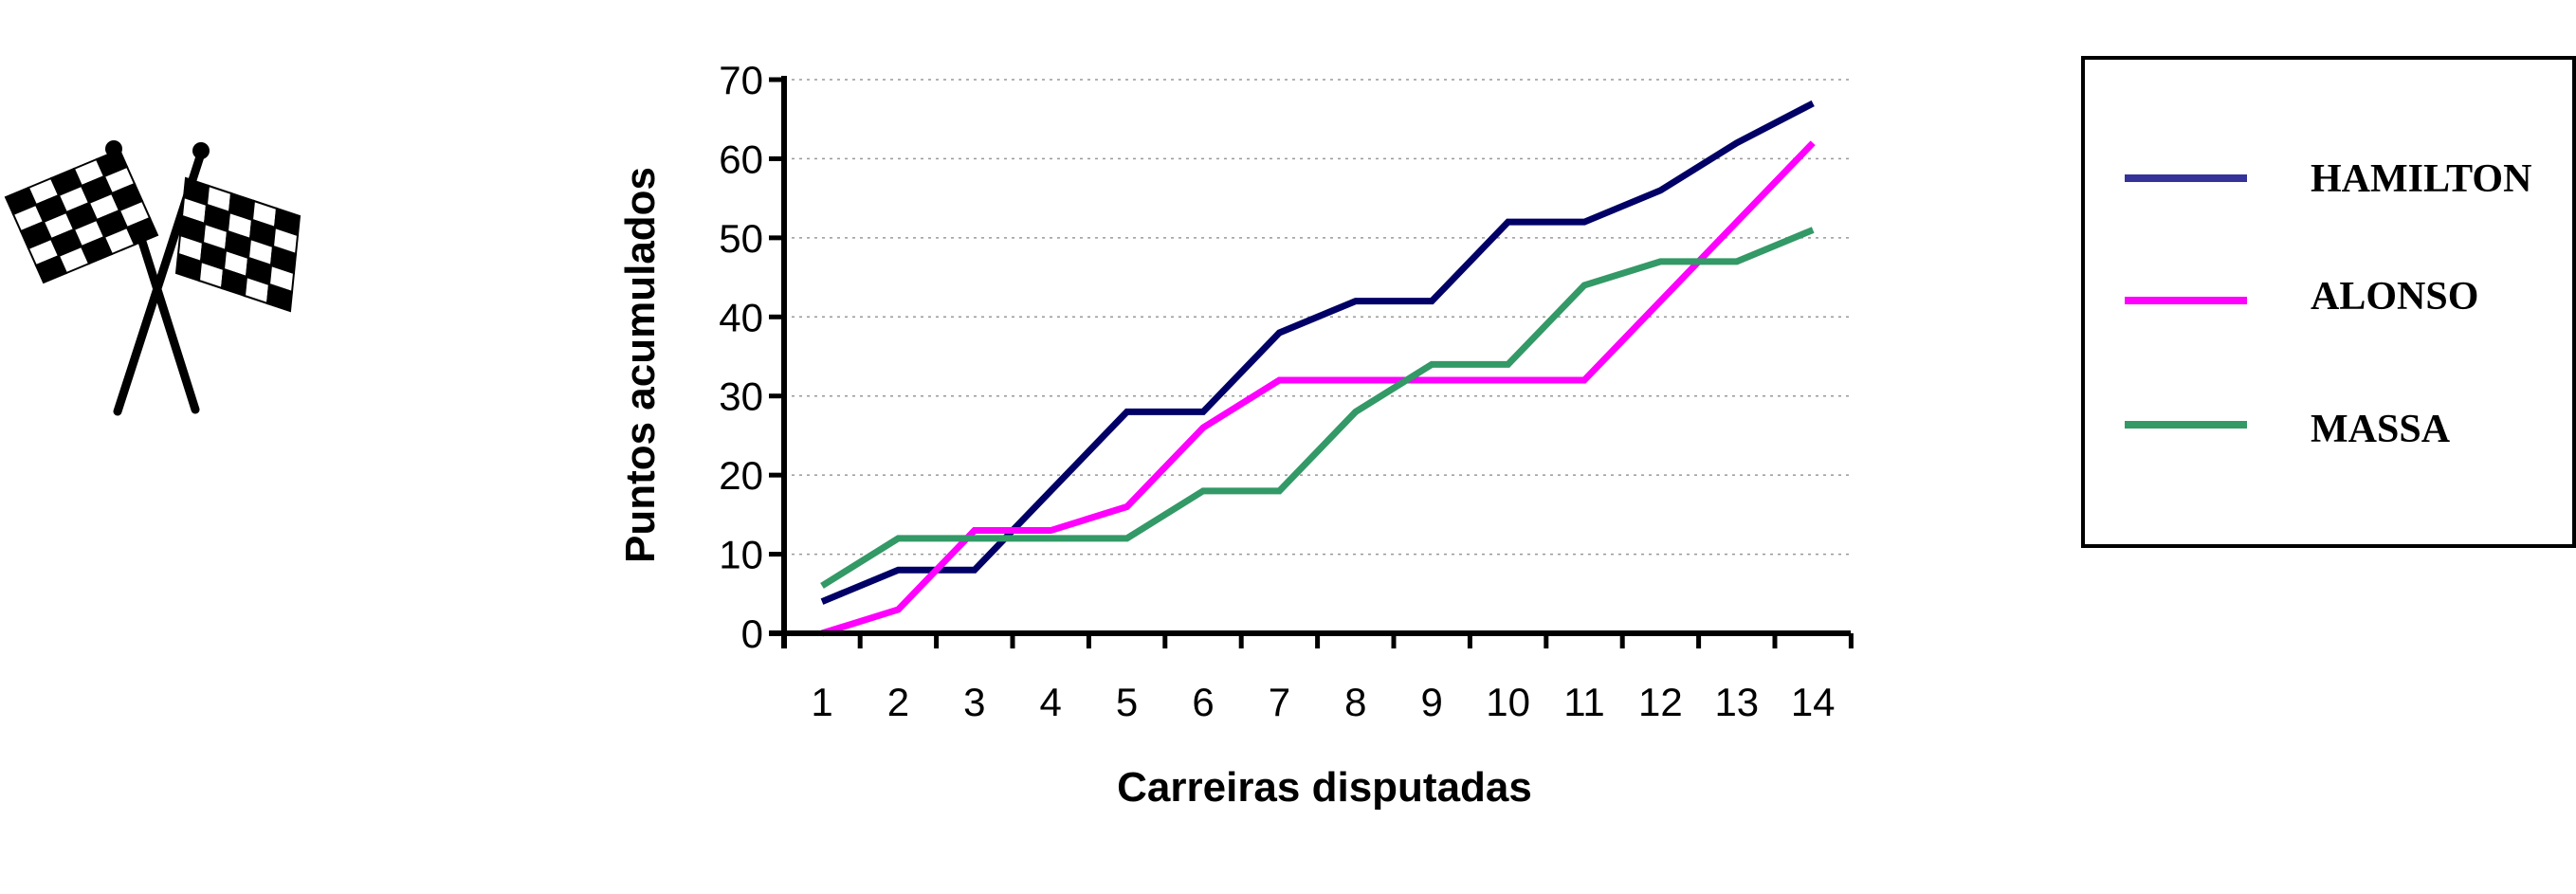  What do you see at coordinates (152, 278) in the screenshot?
I see `checkered-flags-icon` at bounding box center [152, 278].